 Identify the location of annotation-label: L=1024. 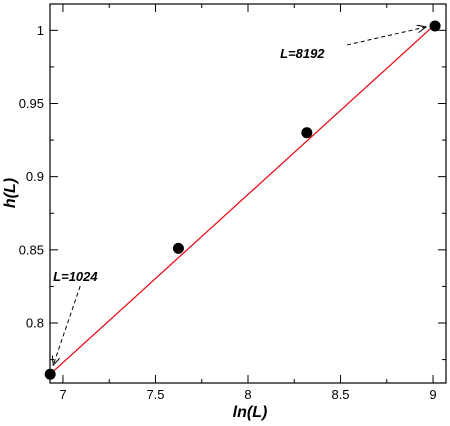
(75, 276).